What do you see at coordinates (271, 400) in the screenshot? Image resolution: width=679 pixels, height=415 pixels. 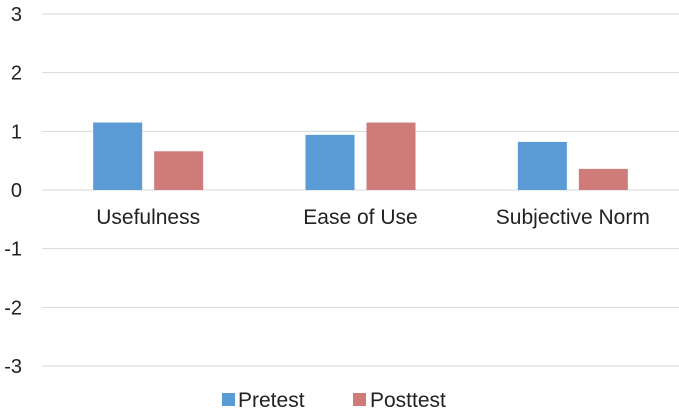 I see `legend-label-pretest: Pretest` at bounding box center [271, 400].